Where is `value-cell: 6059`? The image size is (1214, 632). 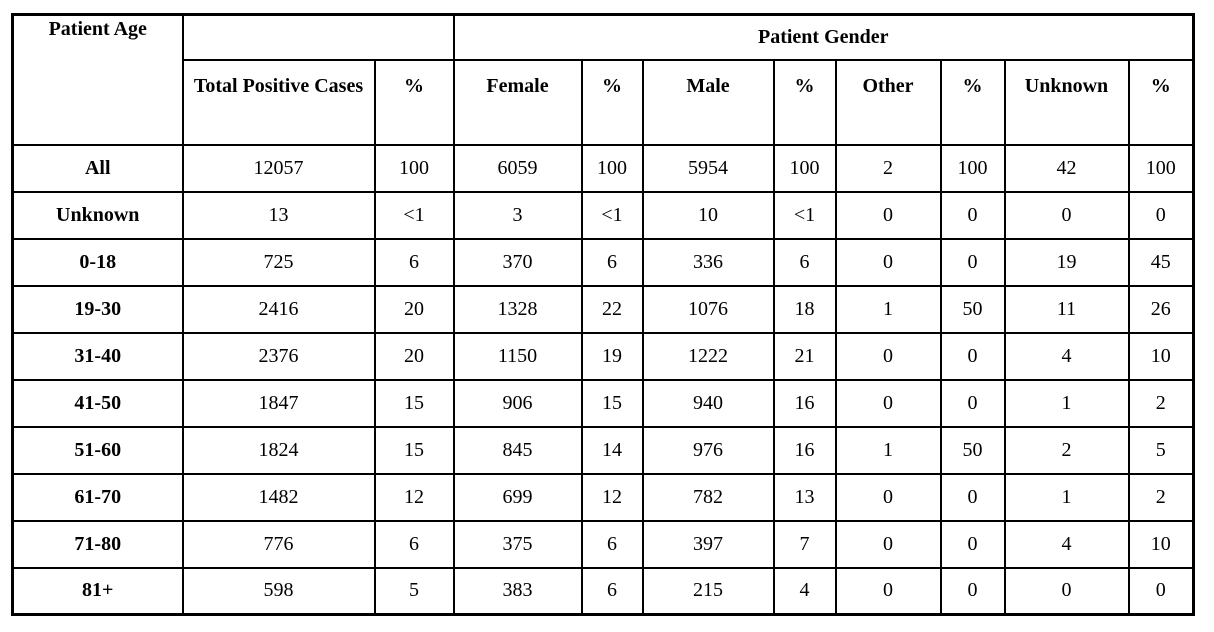 value-cell: 6059 is located at coordinates (517, 168).